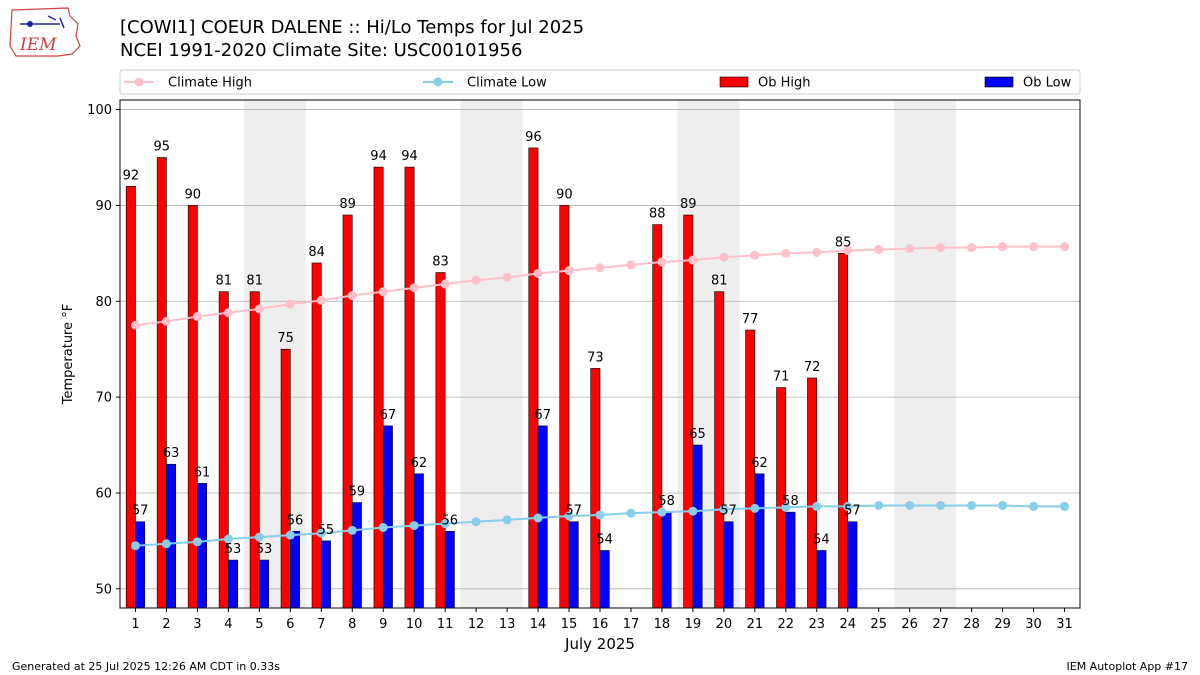 This screenshot has height=675, width=1200. What do you see at coordinates (759, 463) in the screenshot?
I see `ob-low-label: 62` at bounding box center [759, 463].